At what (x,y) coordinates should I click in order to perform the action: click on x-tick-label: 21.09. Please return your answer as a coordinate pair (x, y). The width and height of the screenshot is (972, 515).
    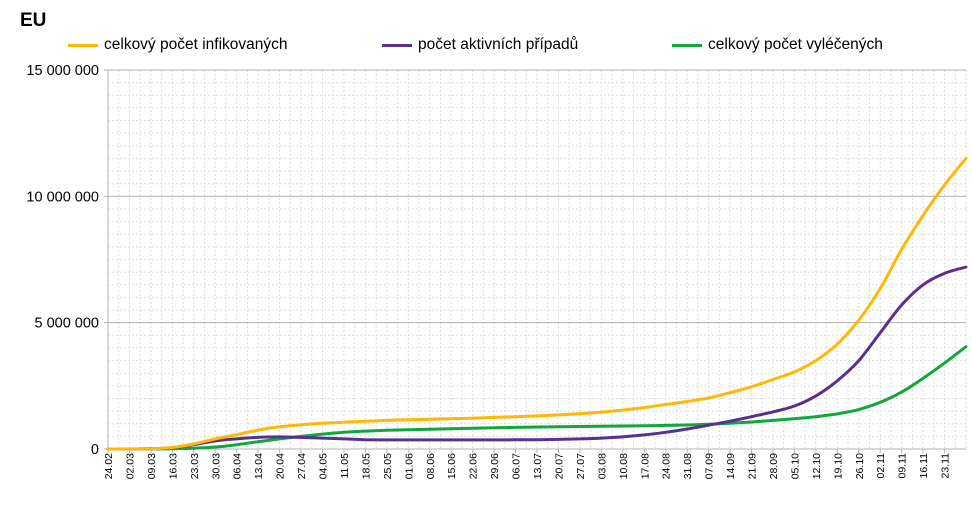
    Looking at the image, I should click on (753, 466).